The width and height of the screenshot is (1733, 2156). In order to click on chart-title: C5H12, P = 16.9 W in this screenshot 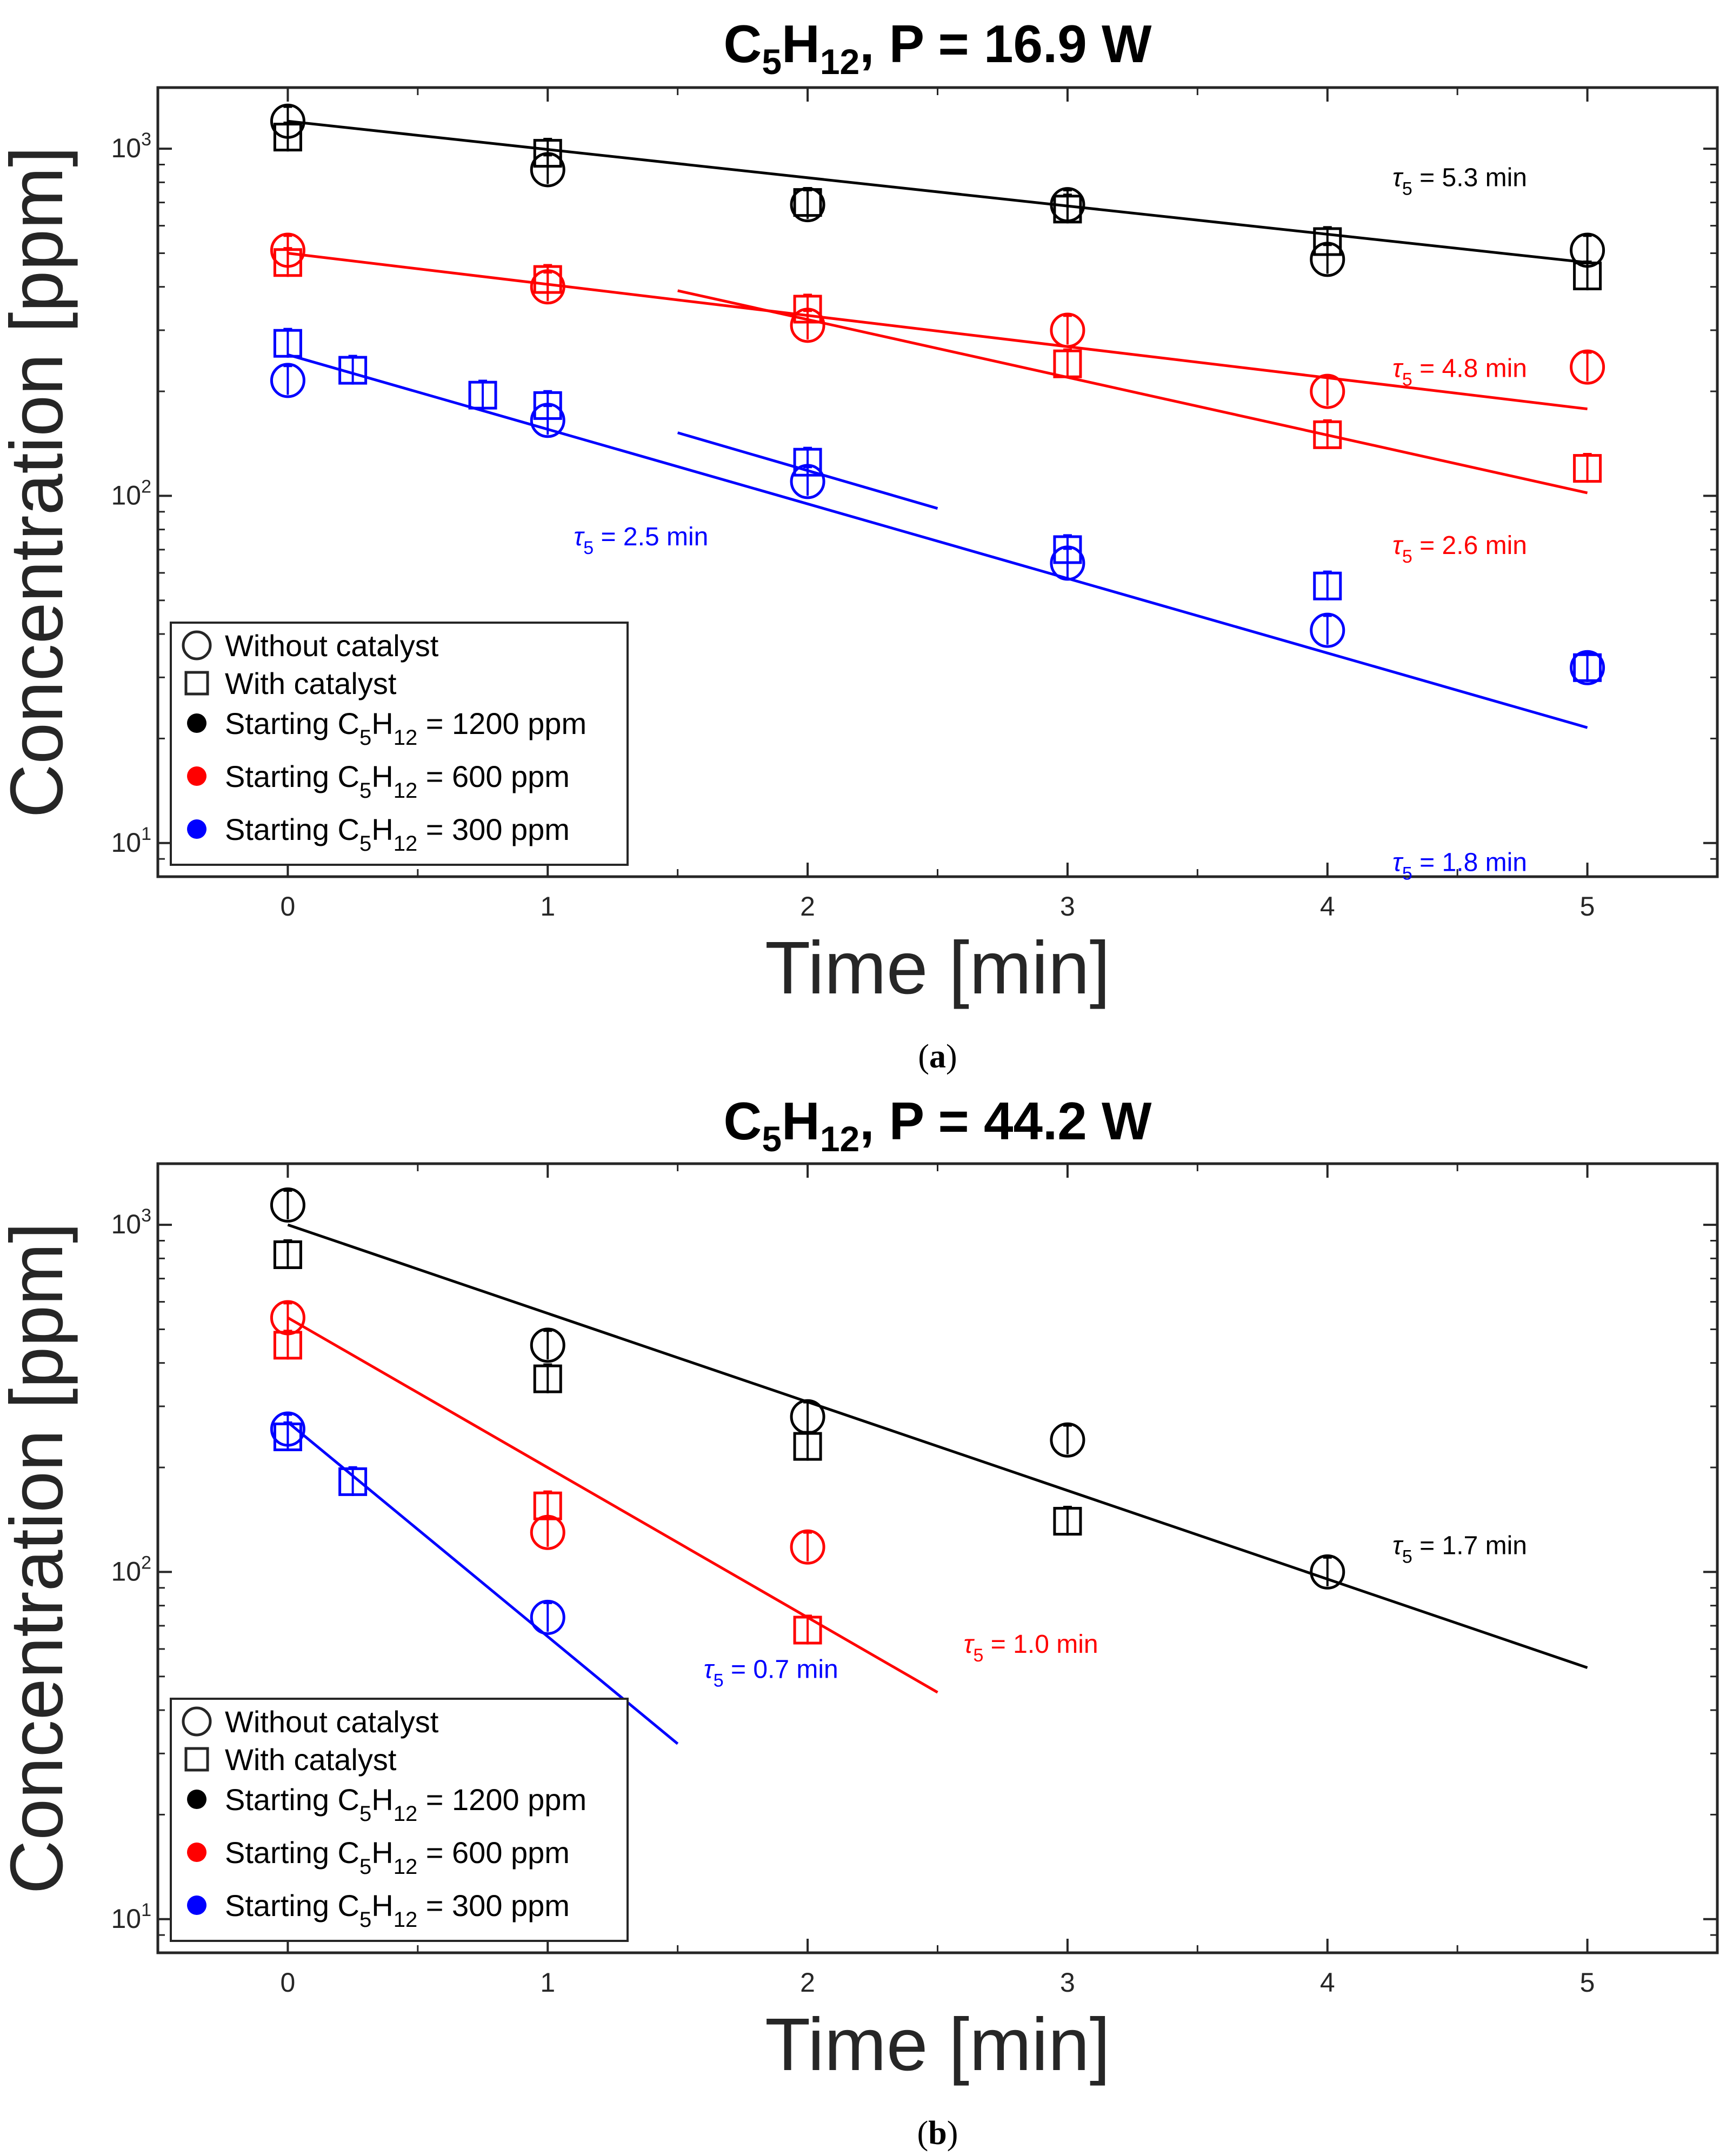, I will do `click(938, 48)`.